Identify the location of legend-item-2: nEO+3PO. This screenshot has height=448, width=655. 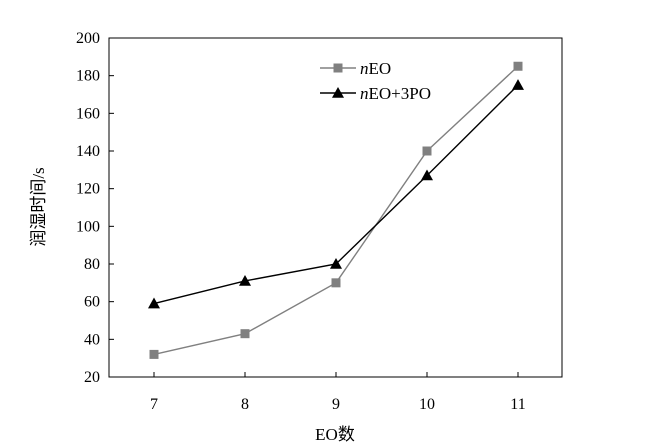
(375, 93).